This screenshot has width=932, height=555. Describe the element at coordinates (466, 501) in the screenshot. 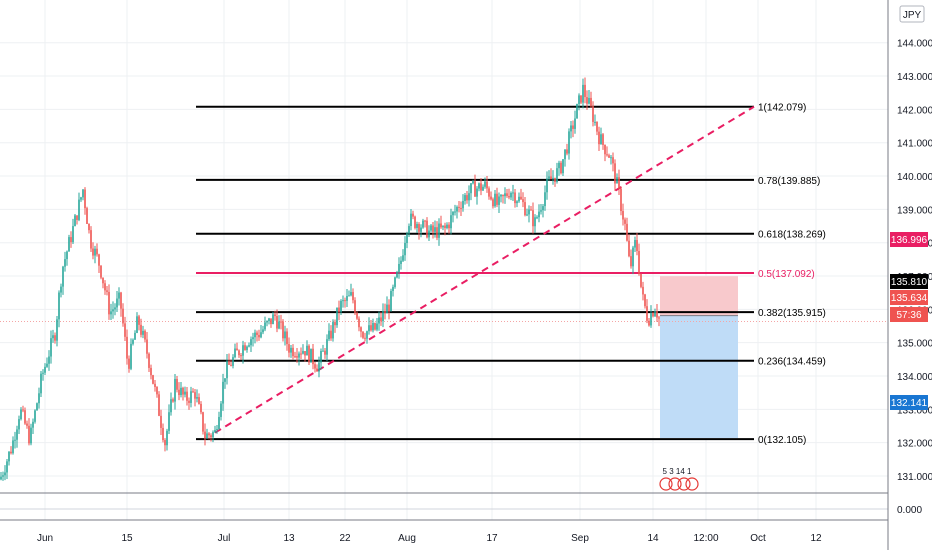

I see `indicator-pane` at that location.